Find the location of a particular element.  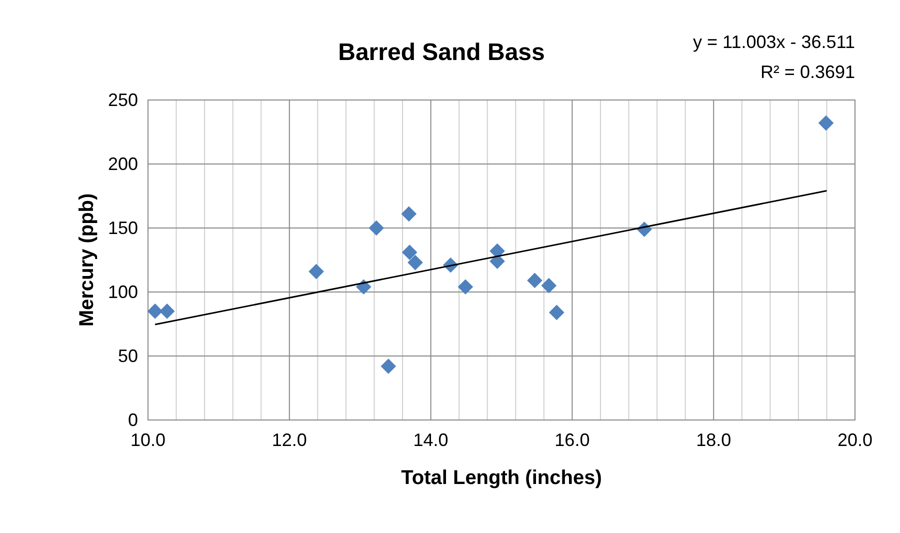

x-tick-label: 18.0 is located at coordinates (714, 440).